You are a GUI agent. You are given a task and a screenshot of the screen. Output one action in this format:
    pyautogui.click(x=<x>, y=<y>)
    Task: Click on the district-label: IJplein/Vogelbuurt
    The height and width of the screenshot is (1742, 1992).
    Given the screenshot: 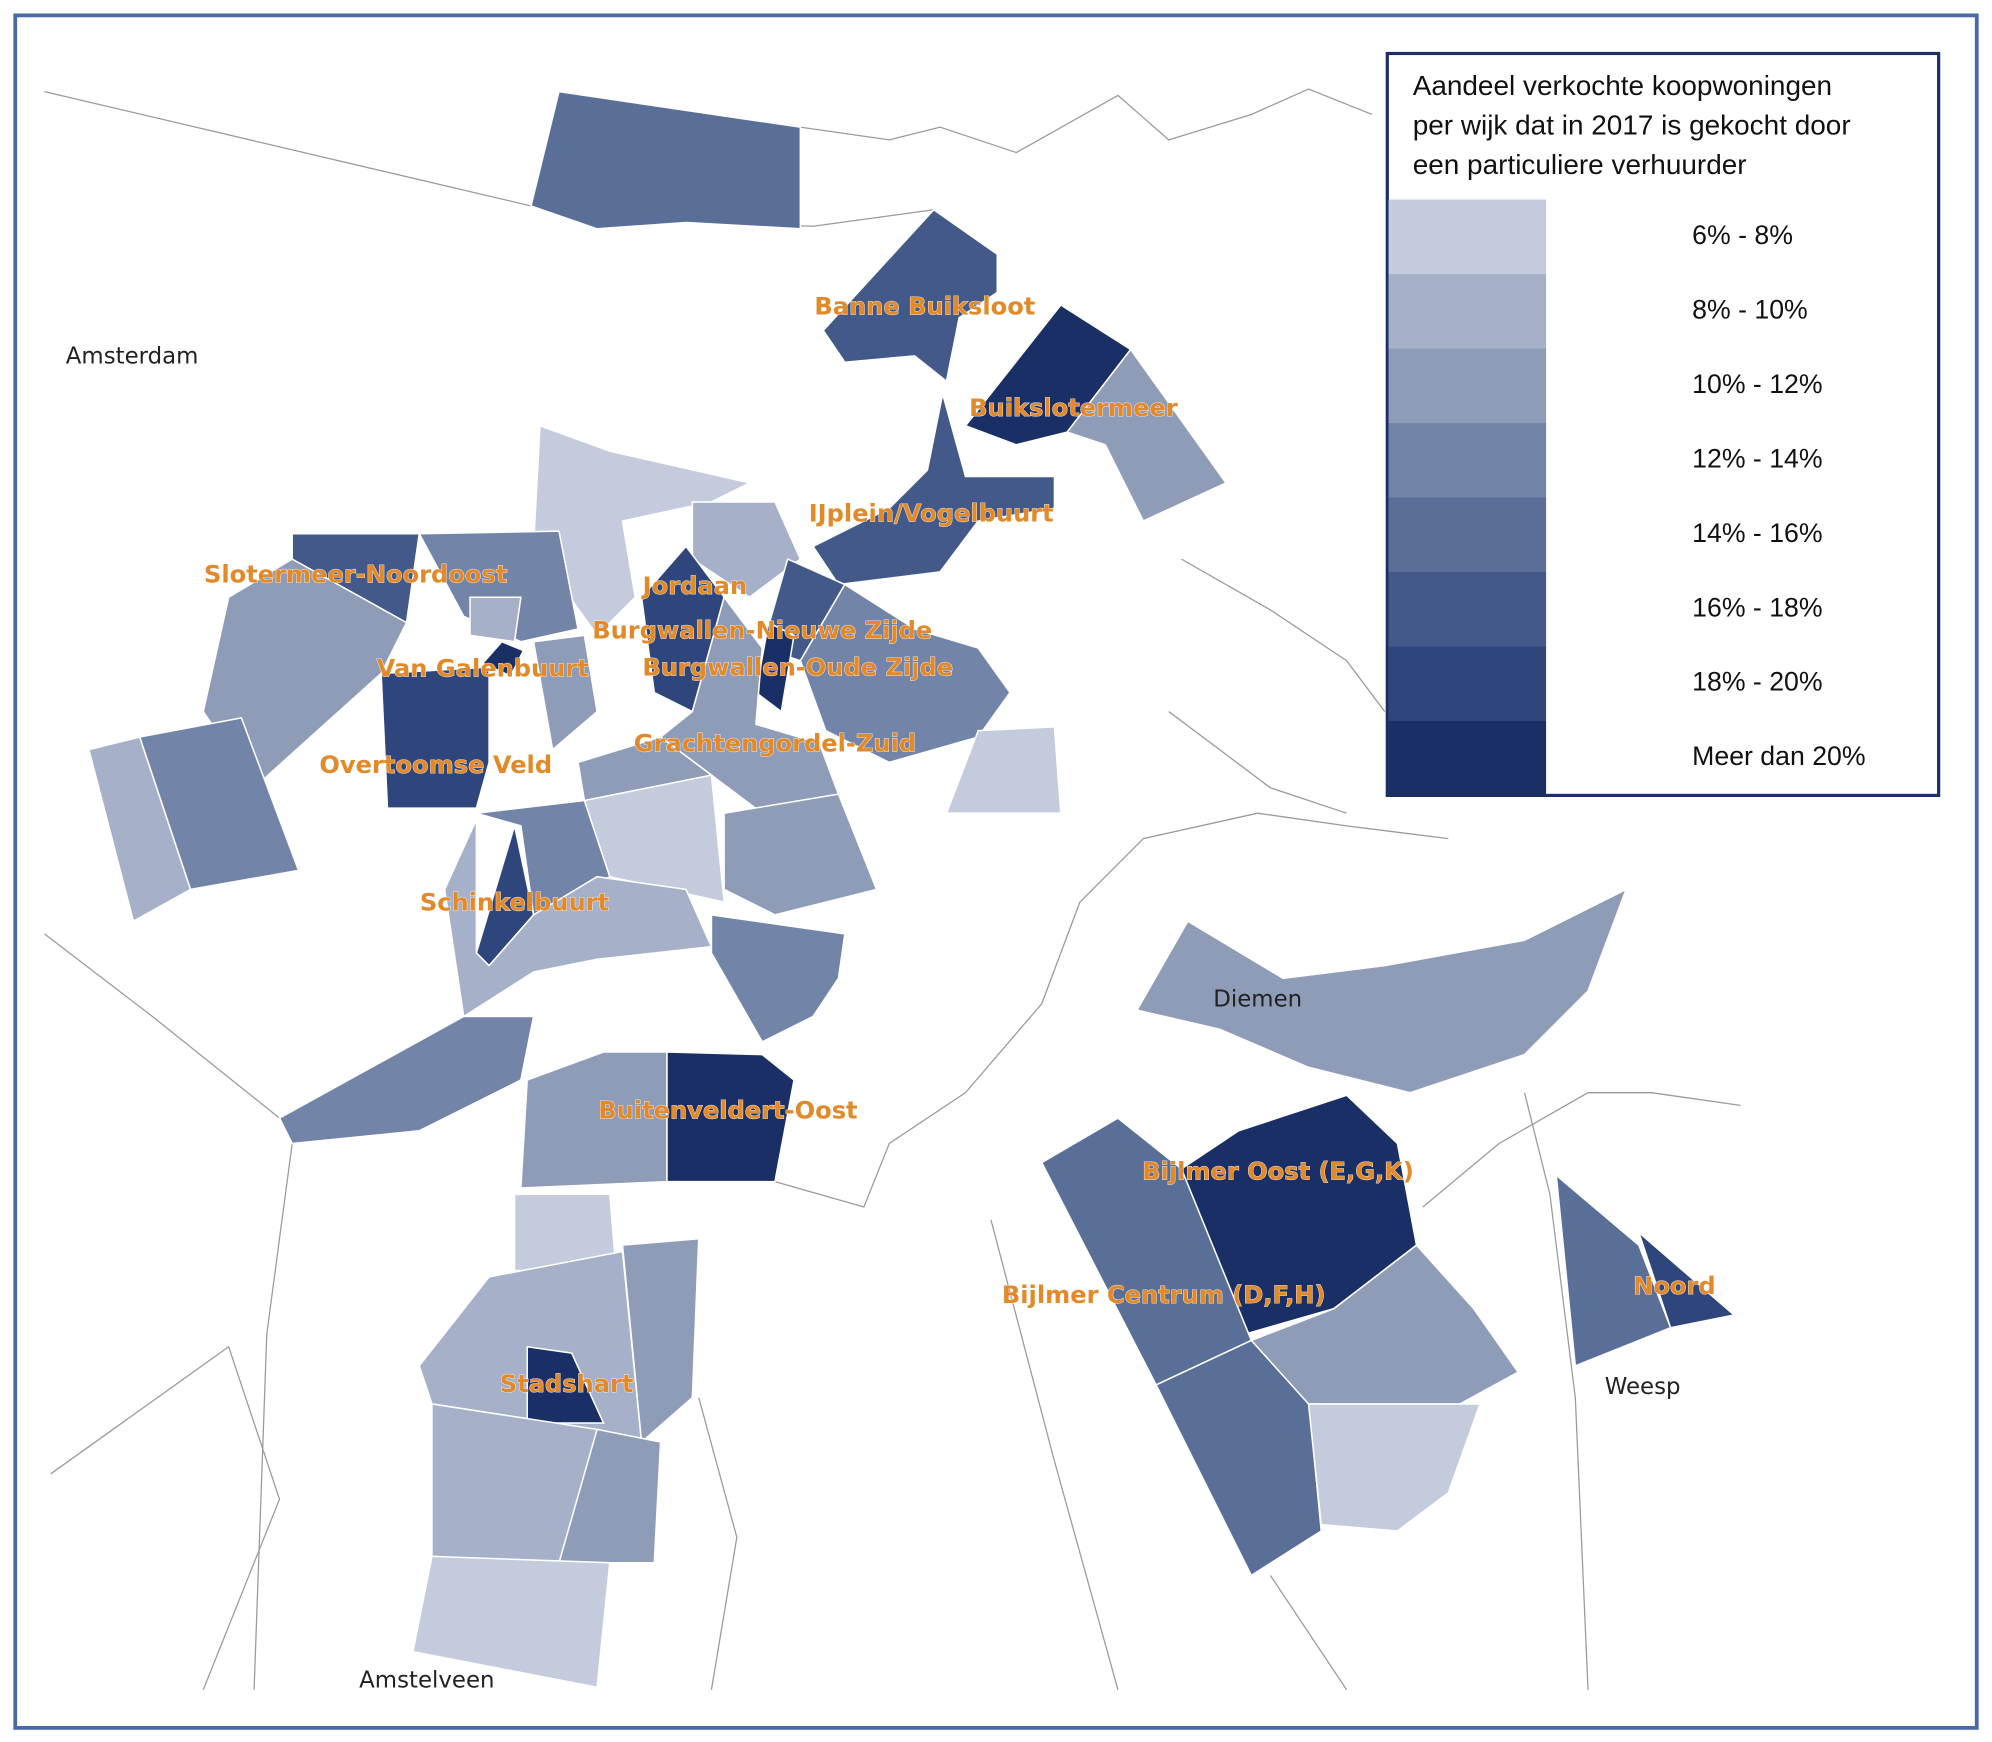 What is the action you would take?
    pyautogui.click(x=931, y=514)
    